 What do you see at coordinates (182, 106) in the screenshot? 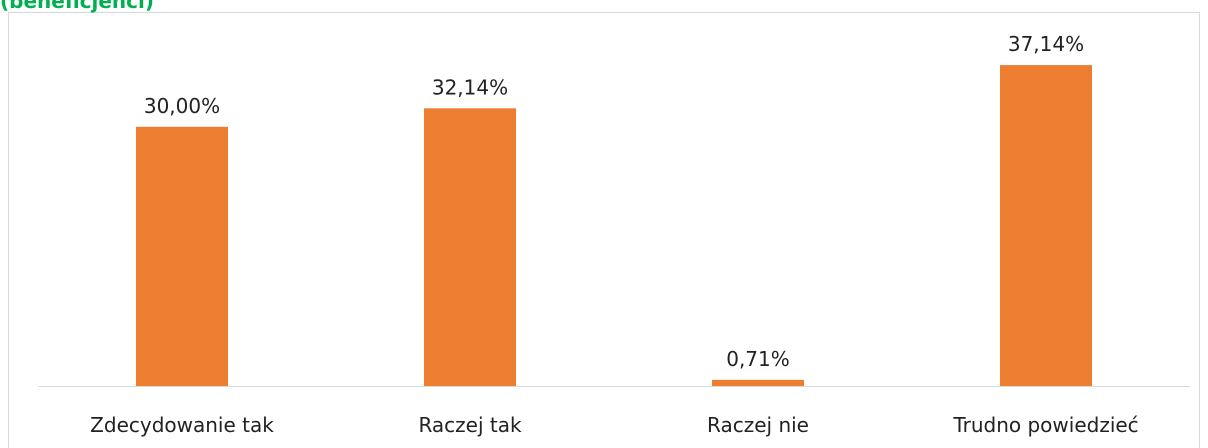
I see `data-label: 30,00%` at bounding box center [182, 106].